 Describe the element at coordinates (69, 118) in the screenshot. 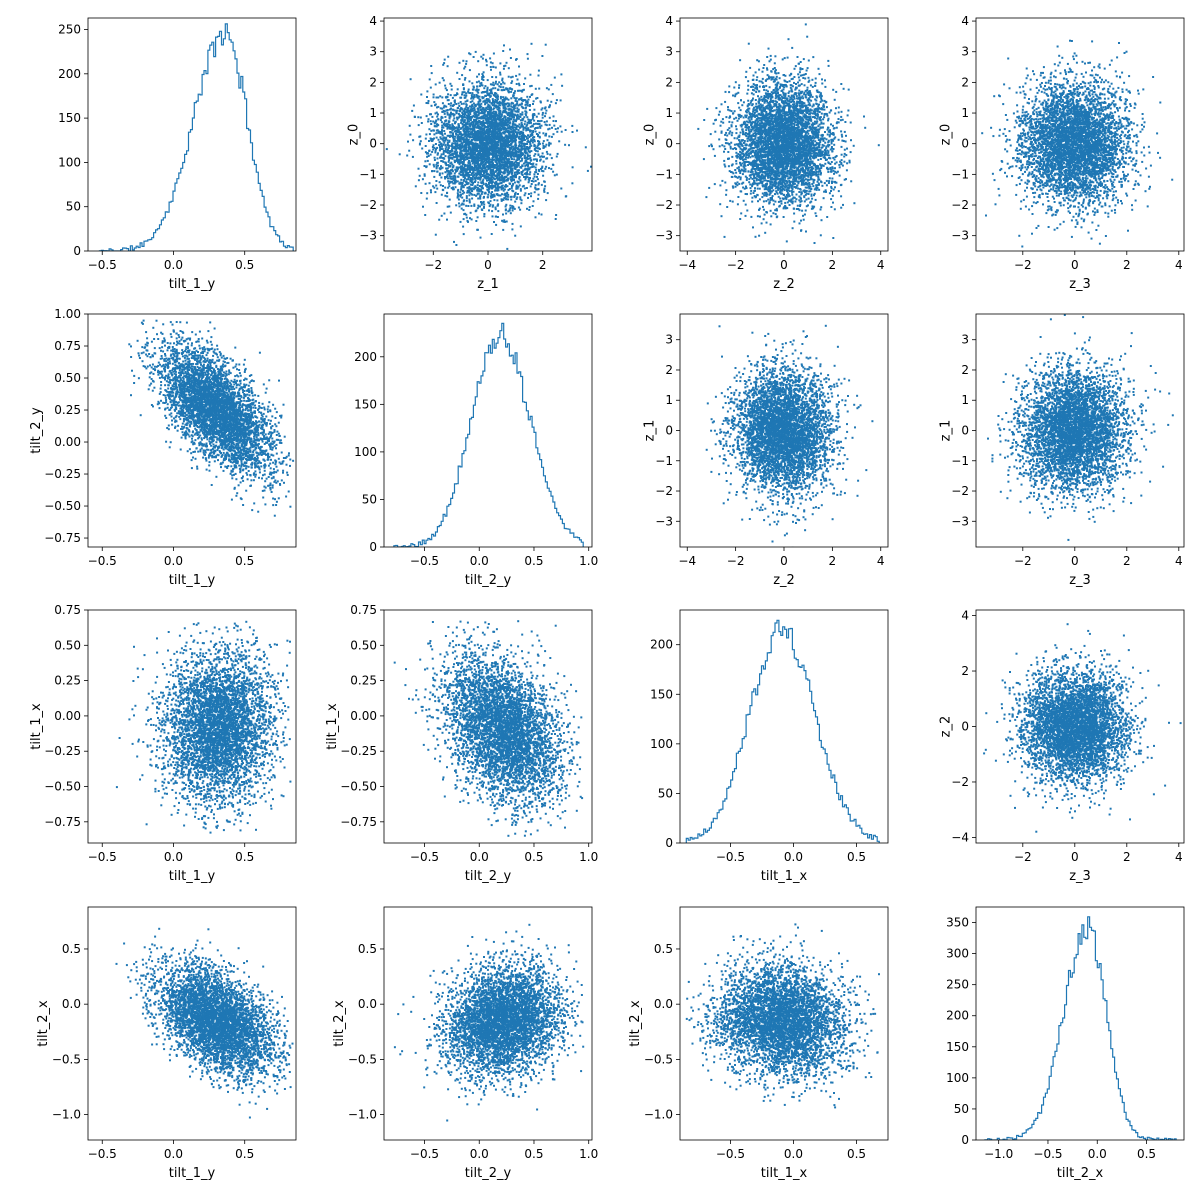

I see `y-tick-label: 150` at that location.